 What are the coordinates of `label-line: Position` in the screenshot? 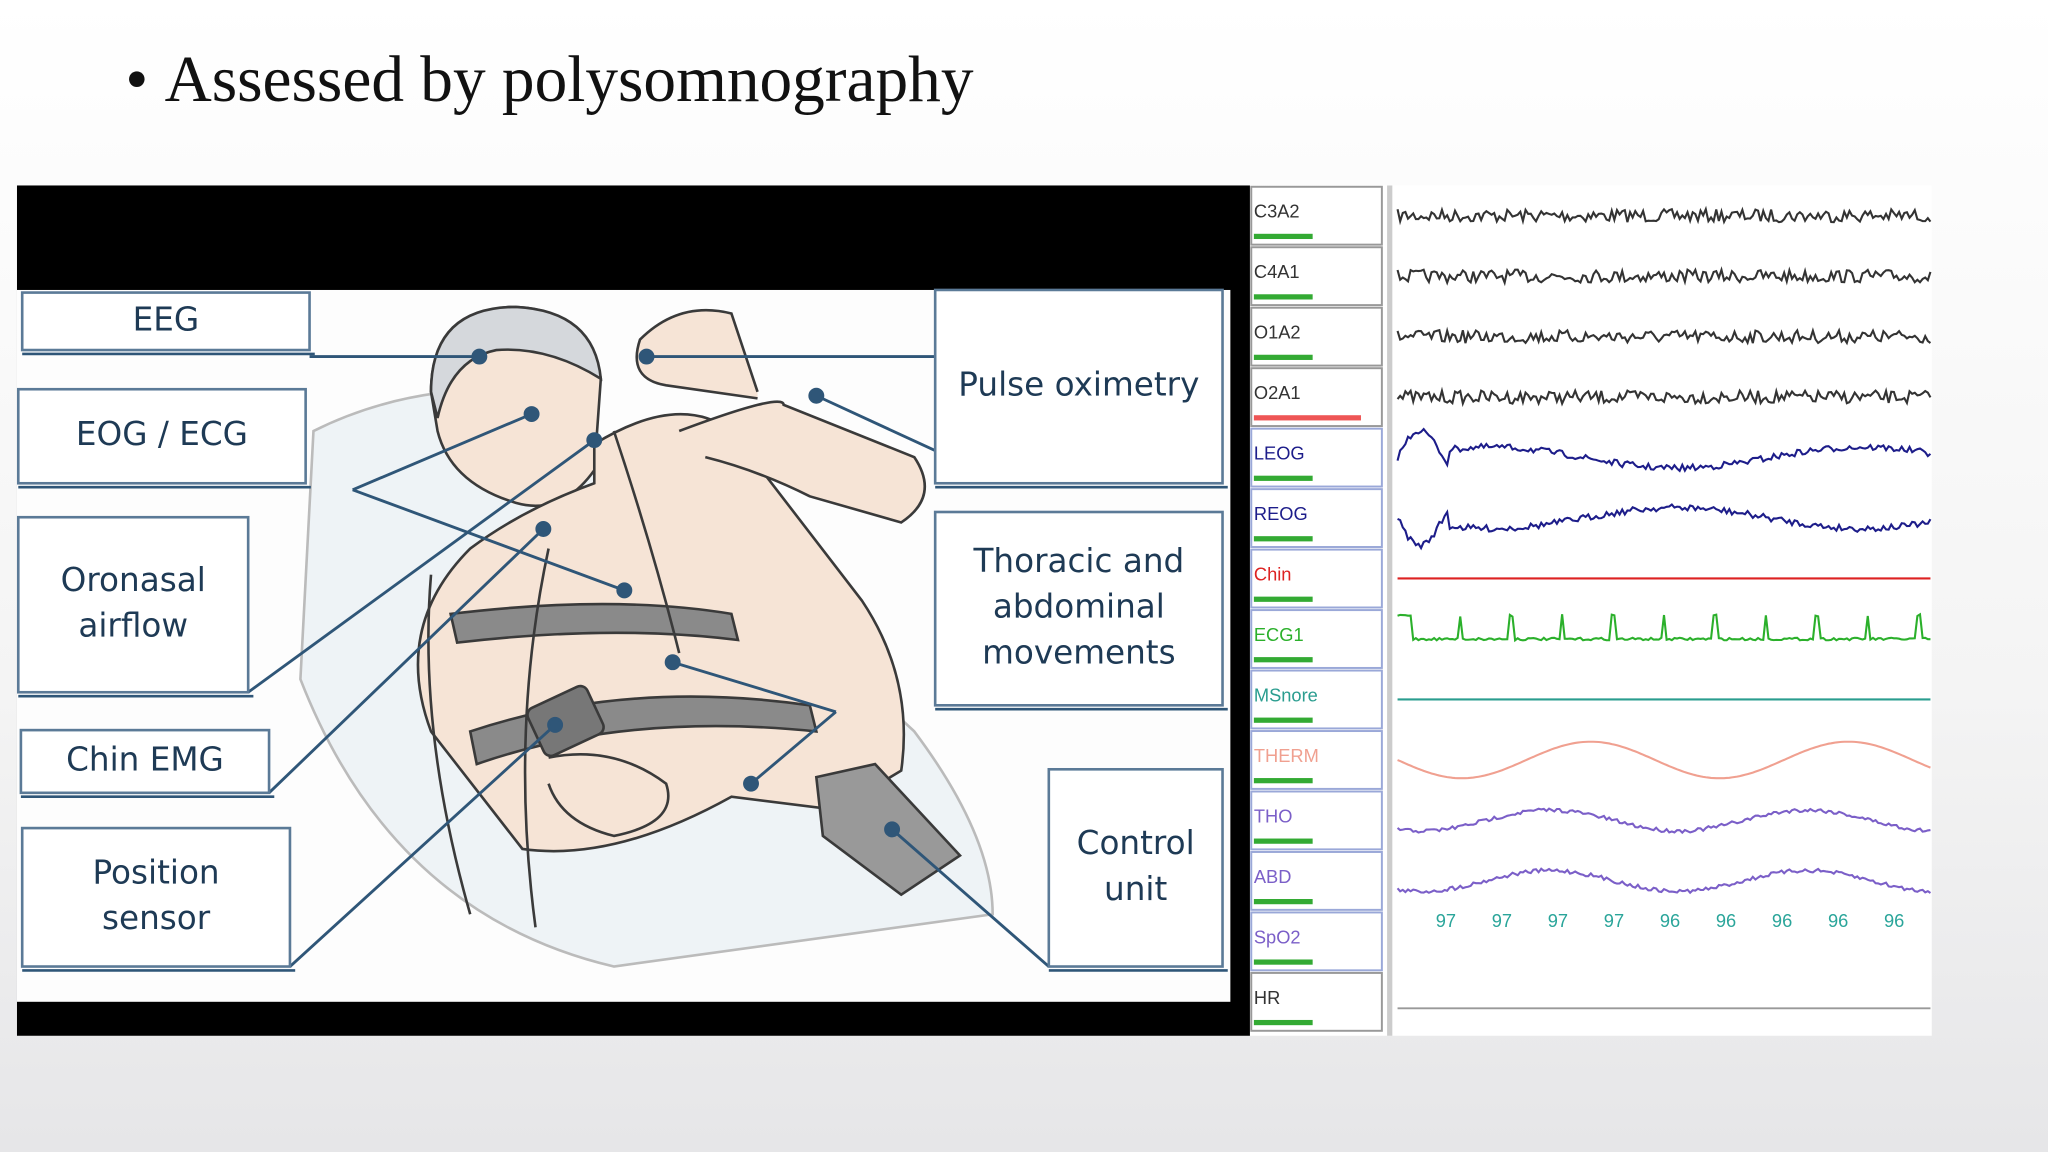 It's located at (156, 872).